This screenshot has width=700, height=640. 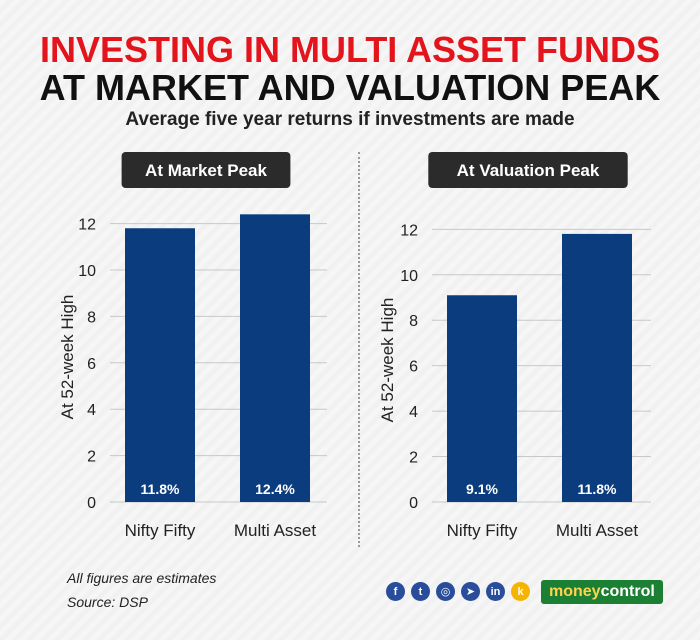 I want to click on bar-value-label: 12.4%, so click(x=275, y=489).